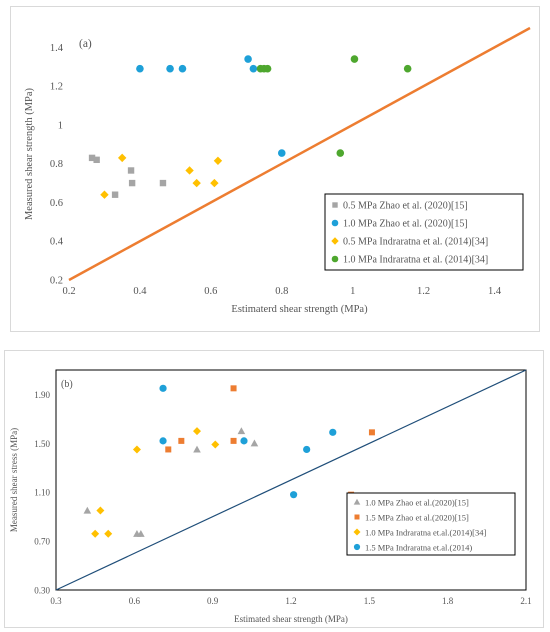 This screenshot has width=550, height=632. I want to click on y-tick-label: 1.90, so click(42, 395).